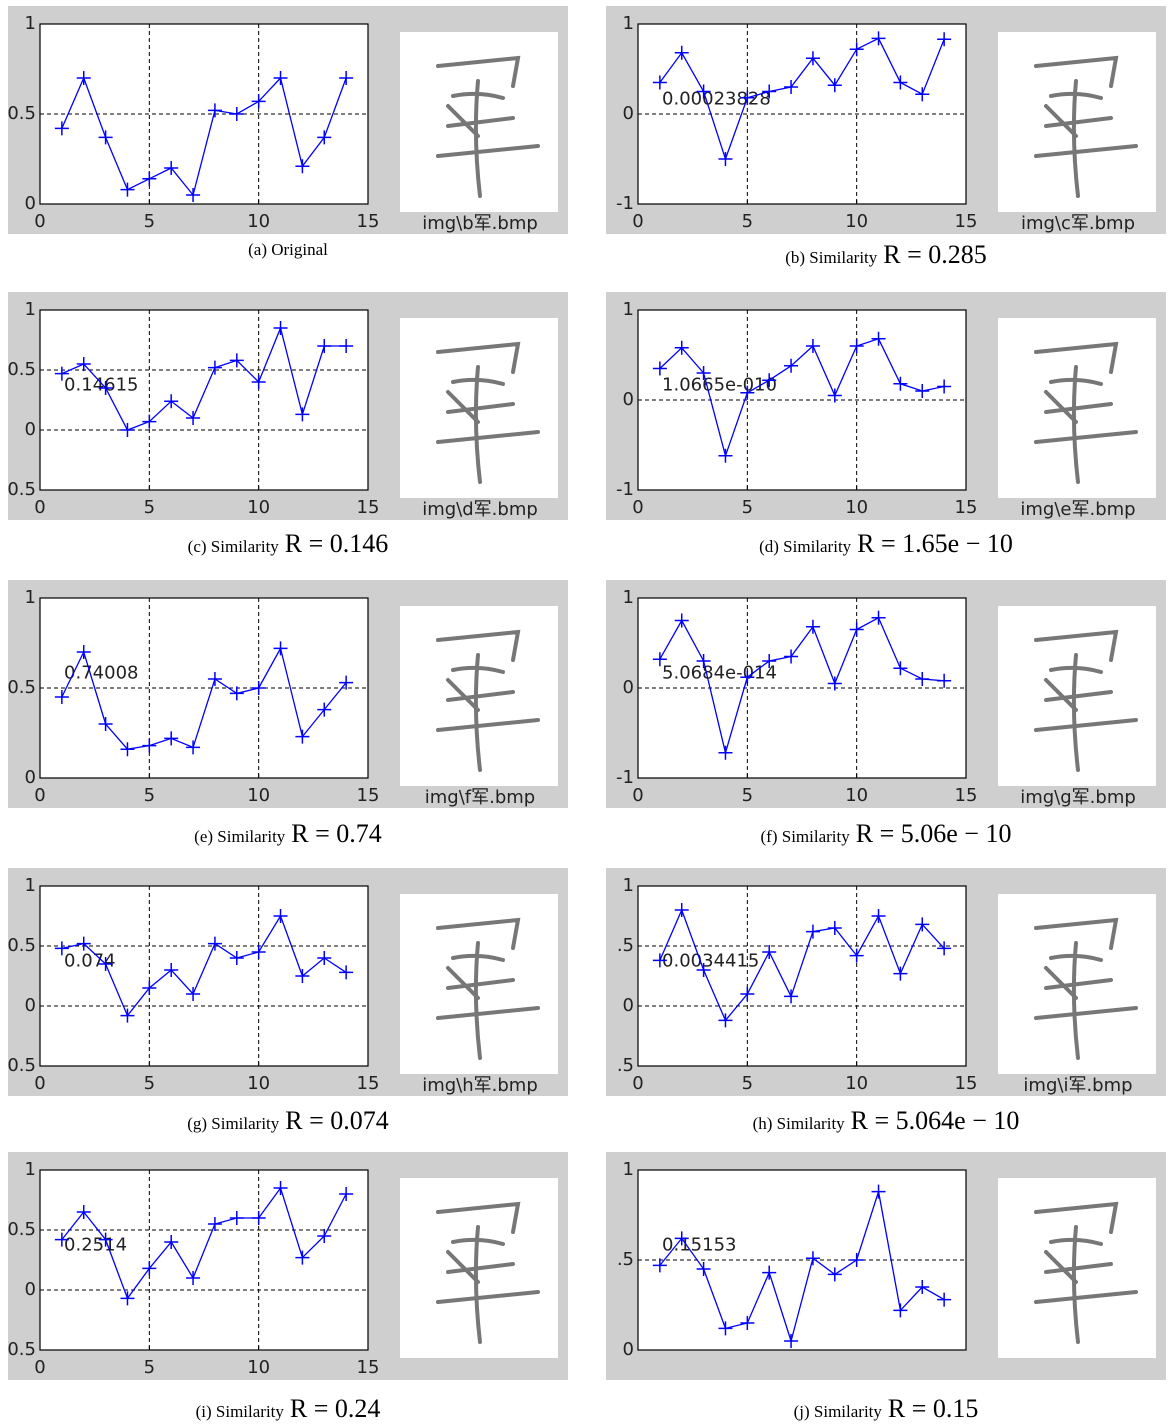  What do you see at coordinates (289, 834) in the screenshot?
I see `caption-line: (e) Similarity R = 0.74` at bounding box center [289, 834].